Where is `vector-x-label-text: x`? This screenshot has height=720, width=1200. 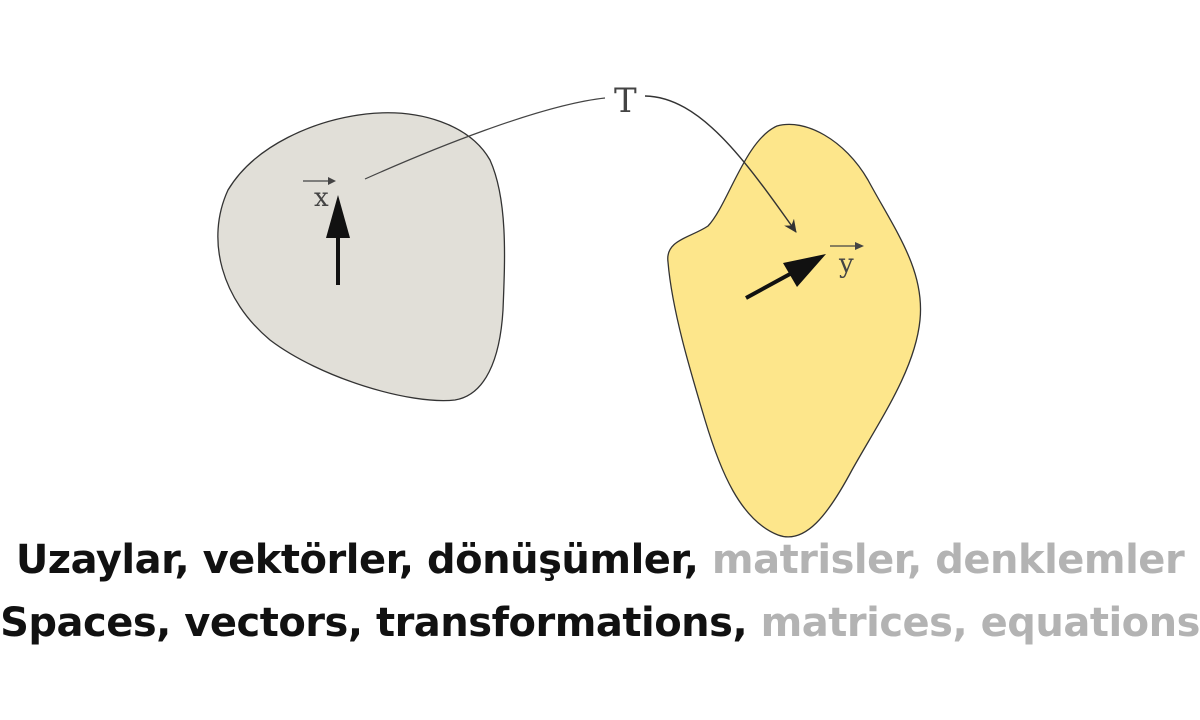 vector-x-label-text: x is located at coordinates (321, 198).